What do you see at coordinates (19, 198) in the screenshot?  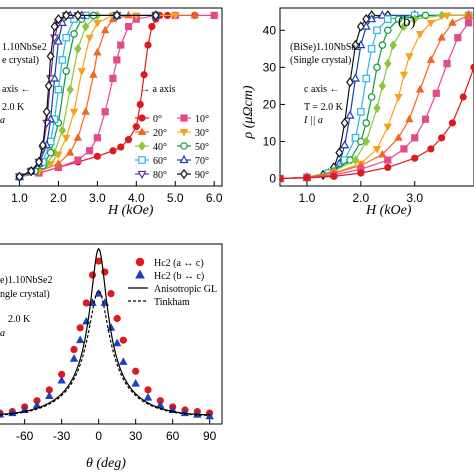 I see `x-tick-label: 1.0` at bounding box center [19, 198].